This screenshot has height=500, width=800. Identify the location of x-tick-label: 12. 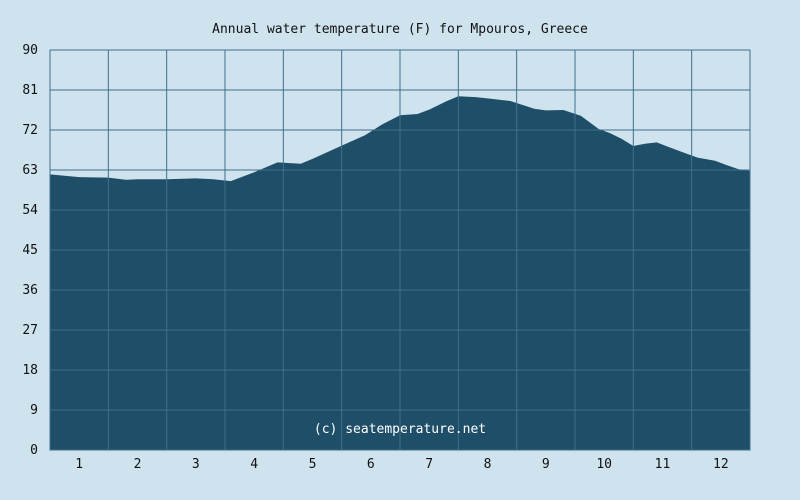
(721, 464).